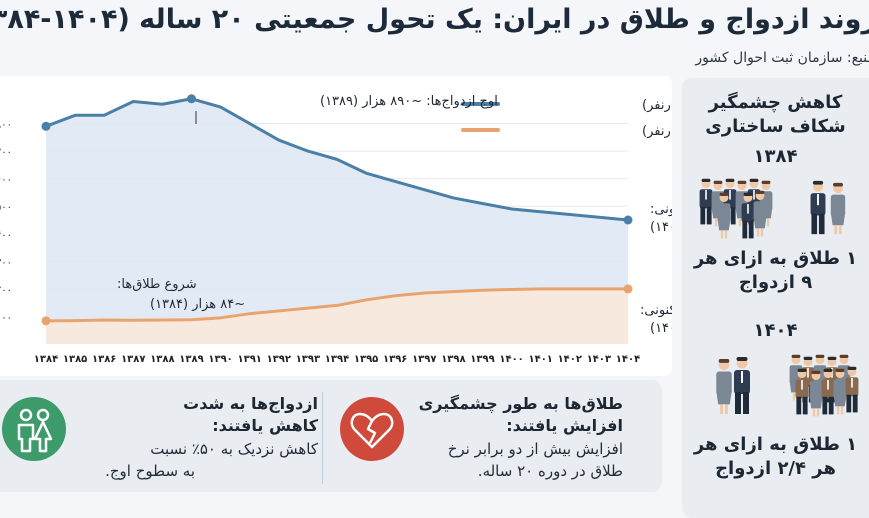  Describe the element at coordinates (395, 359) in the screenshot. I see `x-tick-label: ۱۳۹۶` at that location.